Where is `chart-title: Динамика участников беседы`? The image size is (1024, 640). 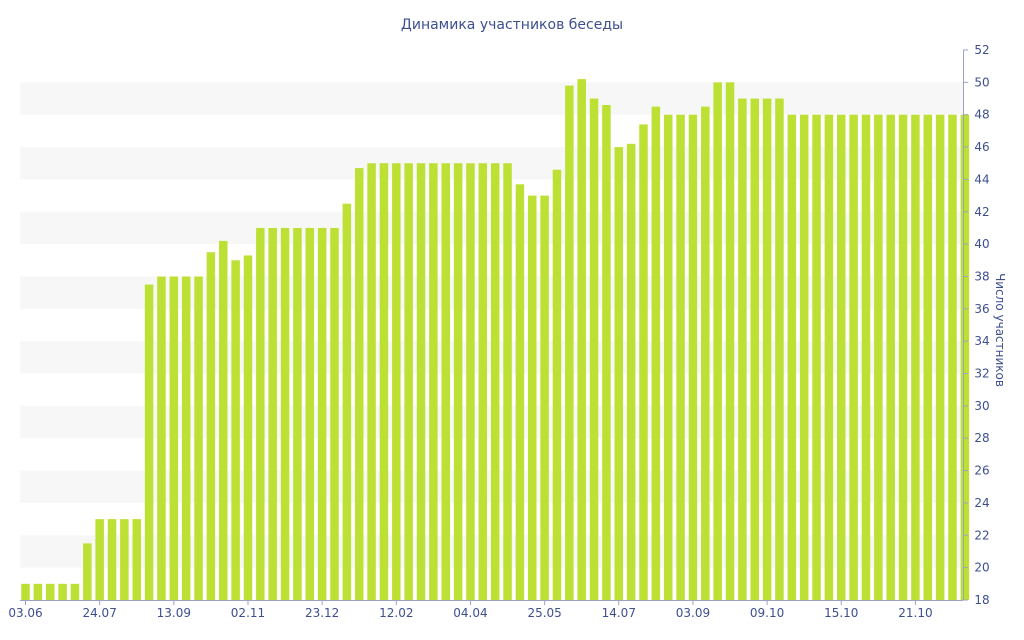
chart-title: Динамика участников беседы is located at coordinates (512, 25).